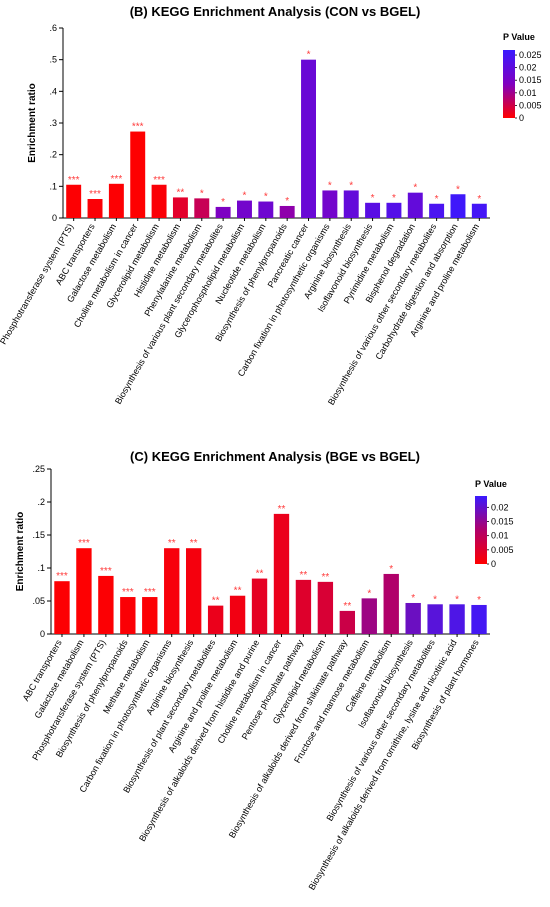  What do you see at coordinates (37, 284) in the screenshot?
I see `category-label: Phosphotransferase system (PTS)` at bounding box center [37, 284].